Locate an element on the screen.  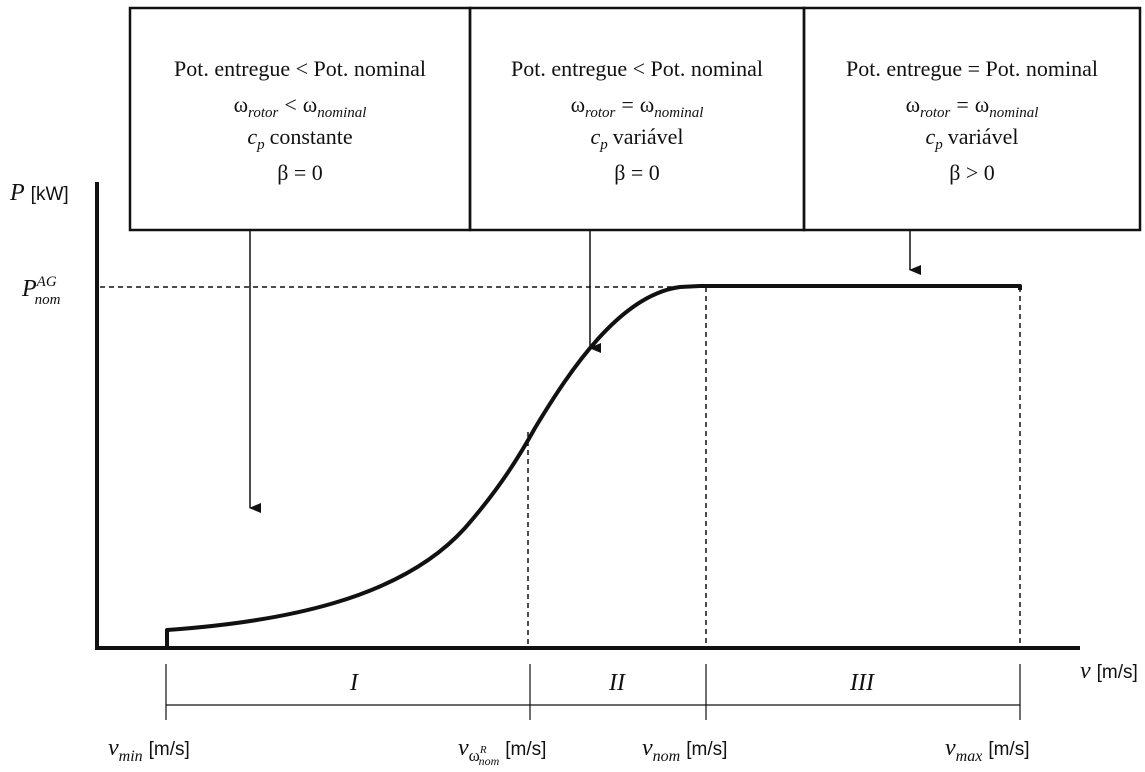
box-1-omega-relation: ωrotor < ωnominal is located at coordinates (300, 106).